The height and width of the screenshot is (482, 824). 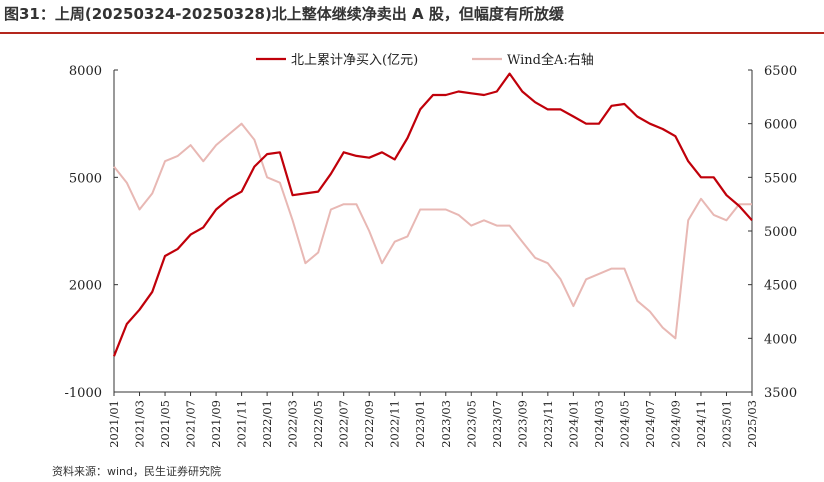 I want to click on x-tick-label: 2021/07, so click(x=191, y=424).